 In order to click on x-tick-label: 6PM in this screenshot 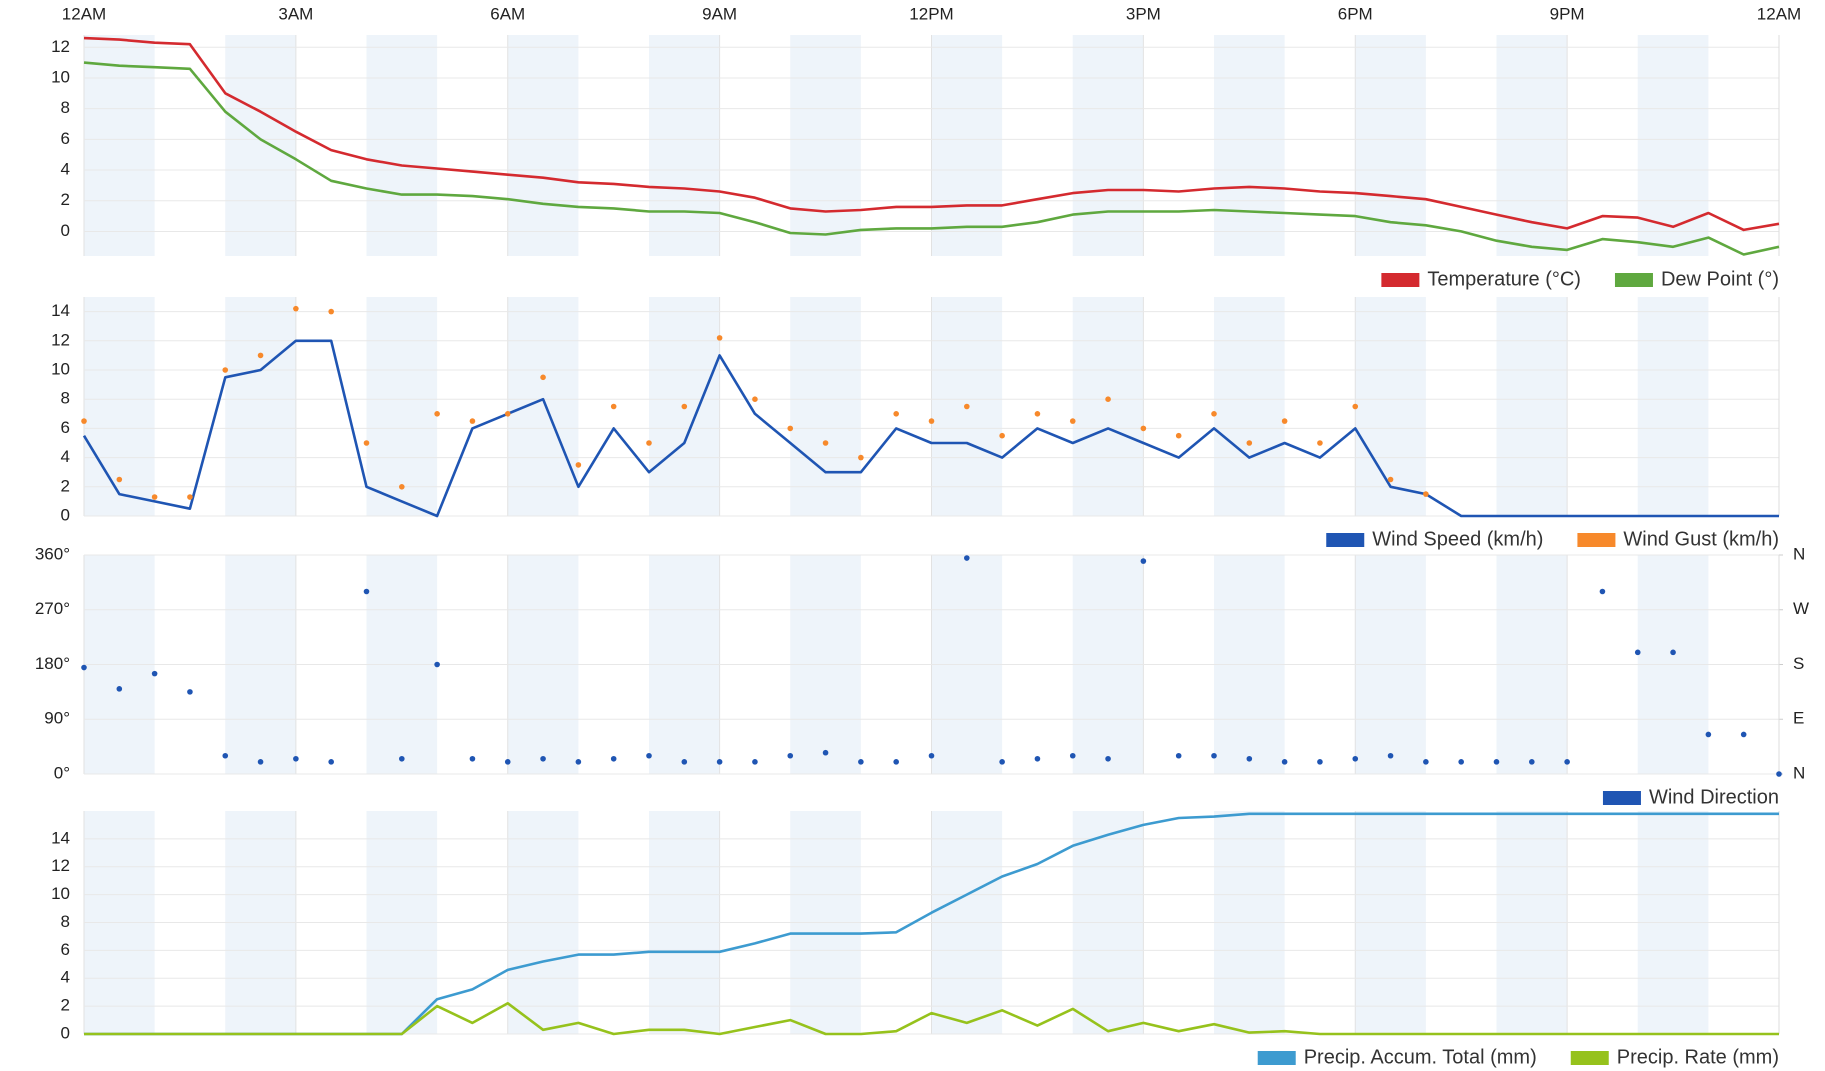, I will do `click(1355, 13)`.